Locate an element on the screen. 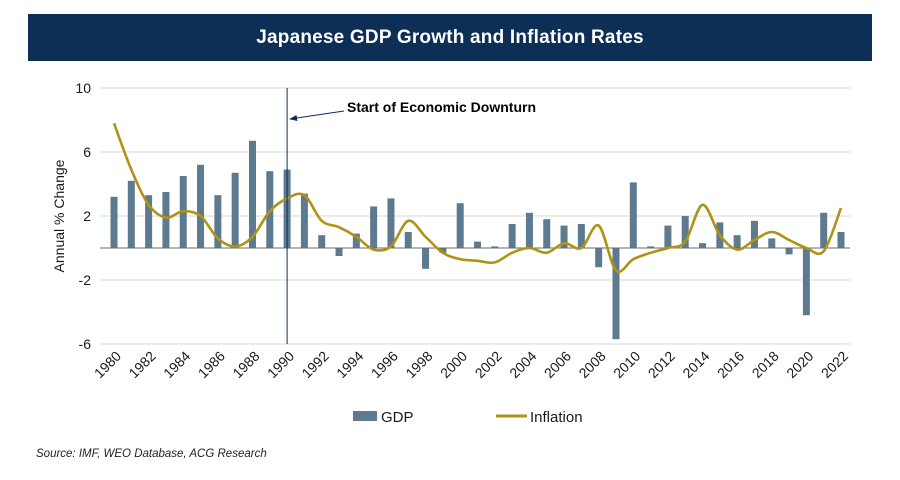  source-note: Source: IMF, WEO Database, ACG Research is located at coordinates (151, 454).